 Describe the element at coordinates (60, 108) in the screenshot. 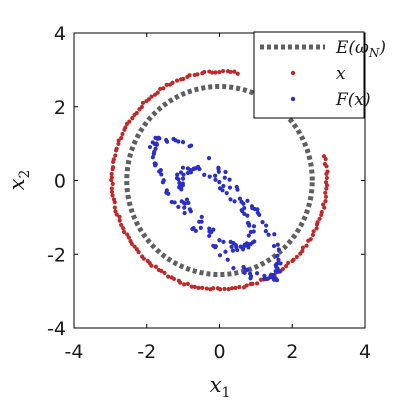

I see `y-tick-label: 2` at that location.